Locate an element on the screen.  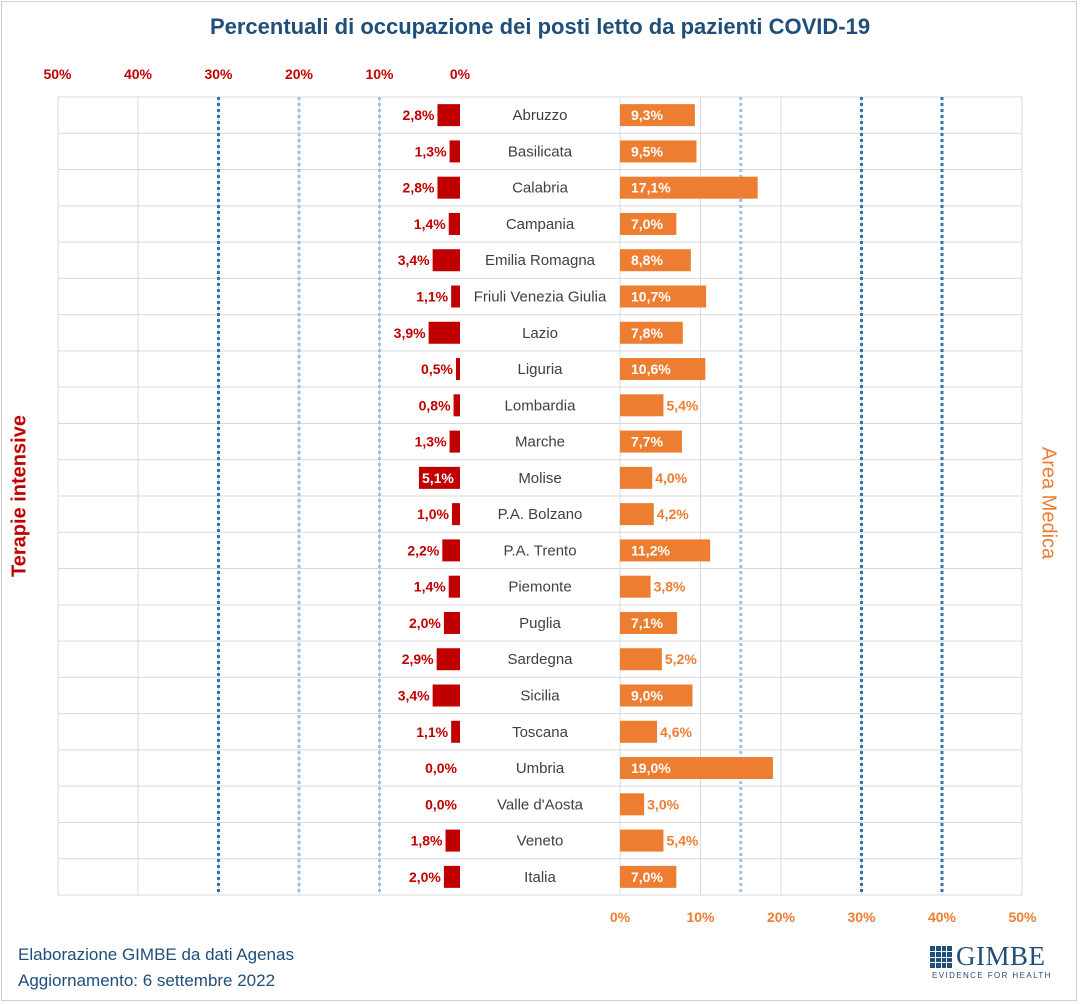
category-label: Campania is located at coordinates (540, 224).